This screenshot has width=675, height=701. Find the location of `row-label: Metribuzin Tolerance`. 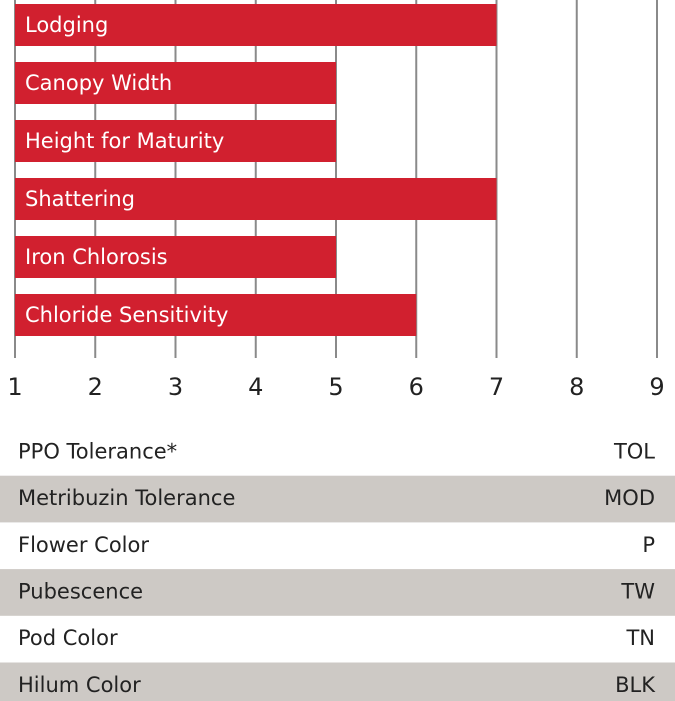

row-label: Metribuzin Tolerance is located at coordinates (126, 498).